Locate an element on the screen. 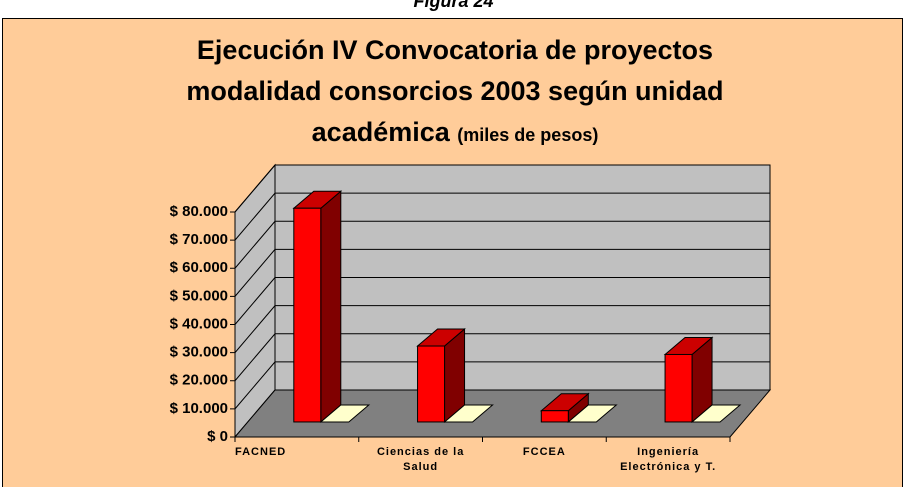 Image resolution: width=907 pixels, height=487 pixels. x-tick-label-box: FACNED is located at coordinates (261, 452).